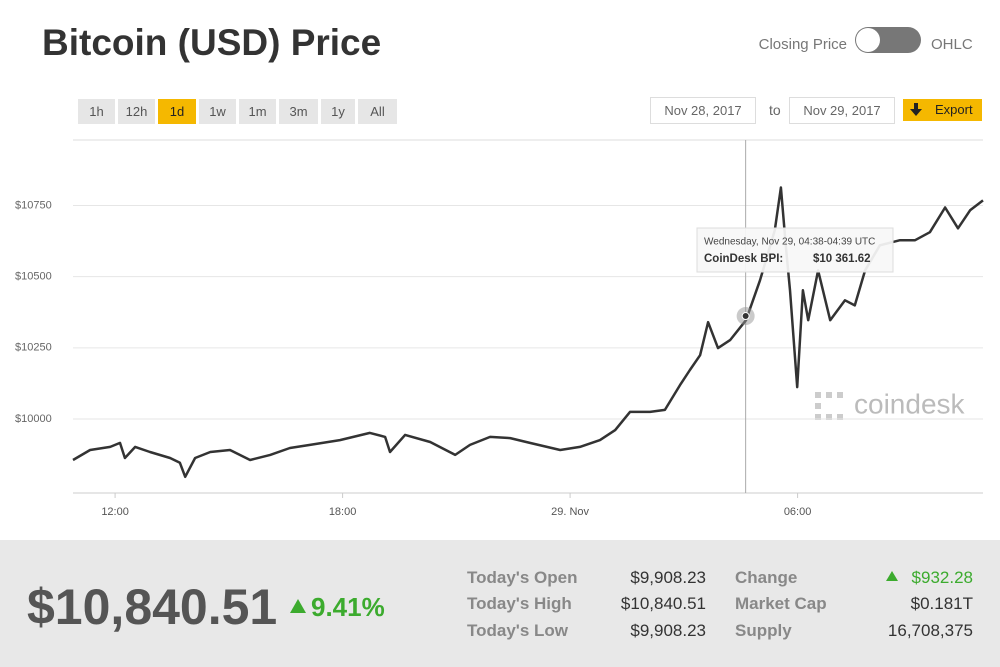 The height and width of the screenshot is (667, 1000). Describe the element at coordinates (115, 512) in the screenshot. I see `x-tick-label: 12:00` at that location.